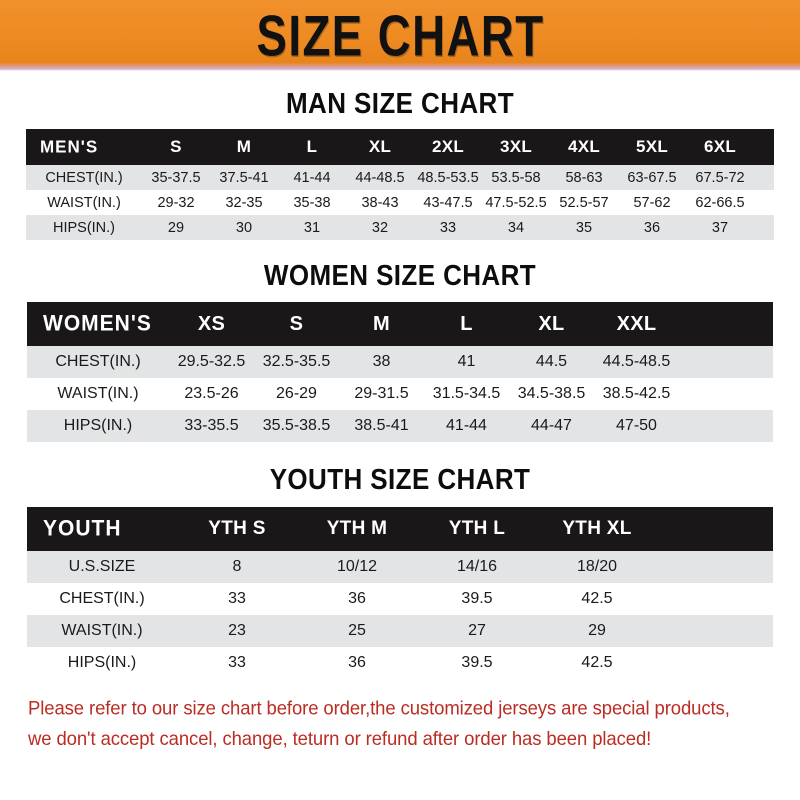 The width and height of the screenshot is (800, 800). Describe the element at coordinates (466, 361) in the screenshot. I see `table-cell: 41` at that location.